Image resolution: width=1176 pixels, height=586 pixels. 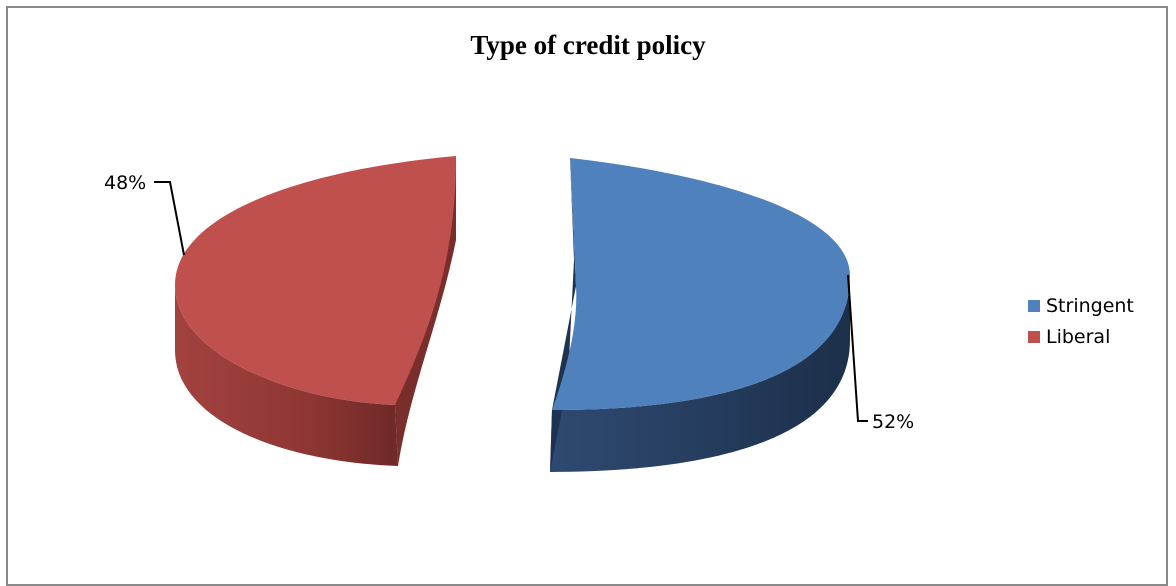 I want to click on slice-liberal, so click(x=315, y=280).